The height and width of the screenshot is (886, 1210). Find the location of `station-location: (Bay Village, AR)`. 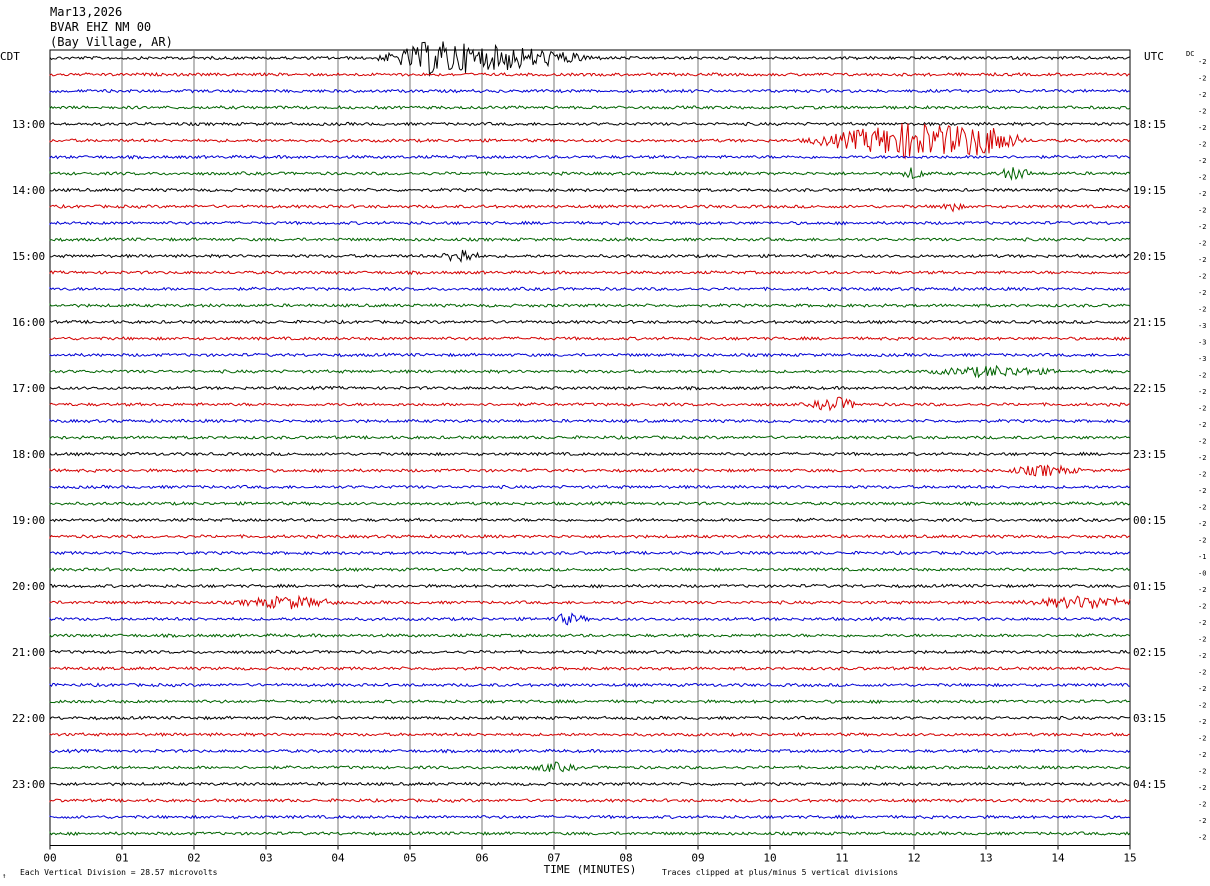

station-location: (Bay Village, AR) is located at coordinates (111, 42).